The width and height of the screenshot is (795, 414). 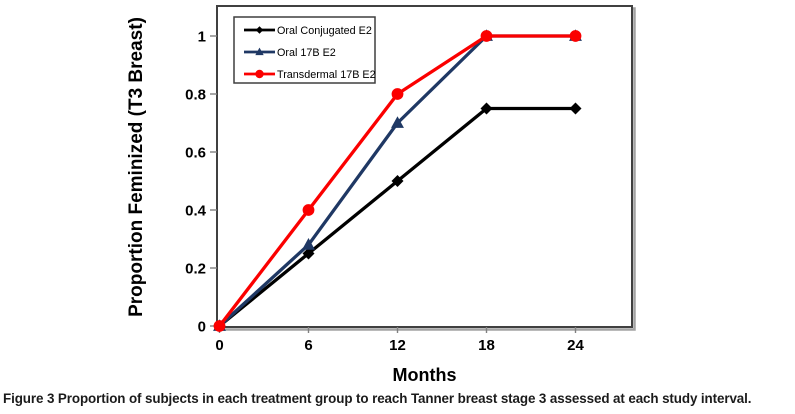 What do you see at coordinates (195, 269) in the screenshot?
I see `y-tick-label: 0.2` at bounding box center [195, 269].